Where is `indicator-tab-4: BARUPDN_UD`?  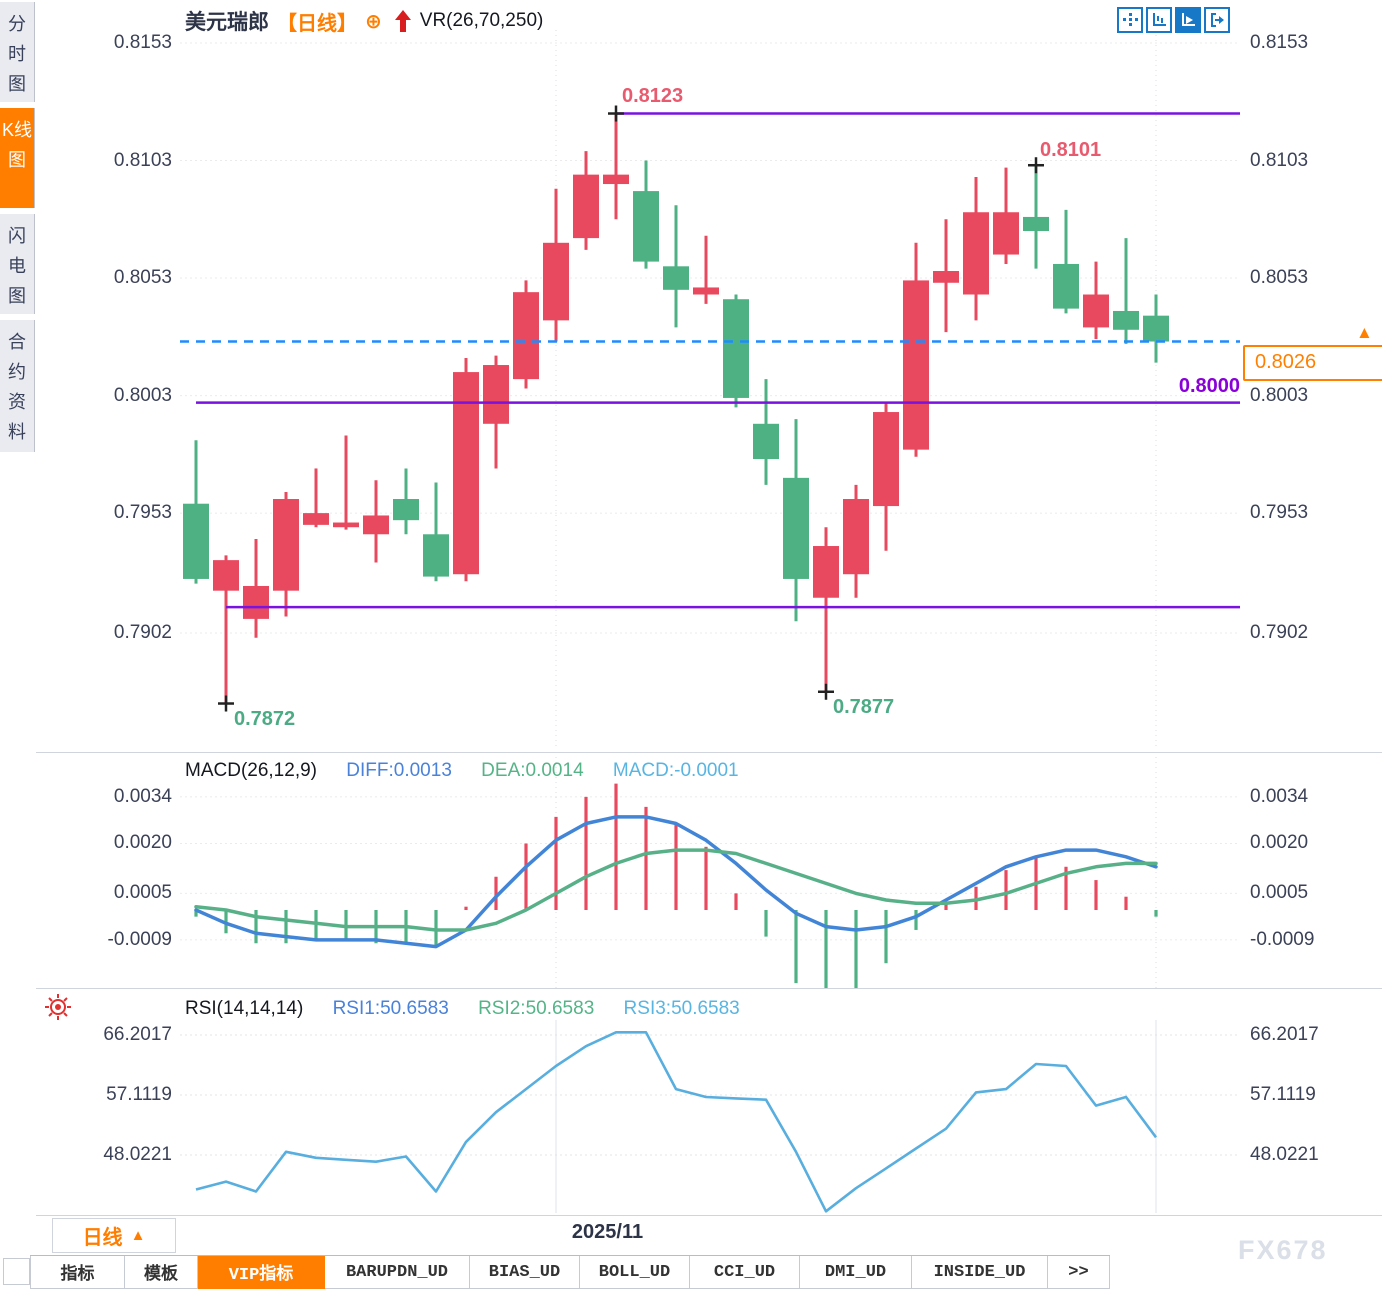 indicator-tab-4: BARUPDN_UD is located at coordinates (397, 1272).